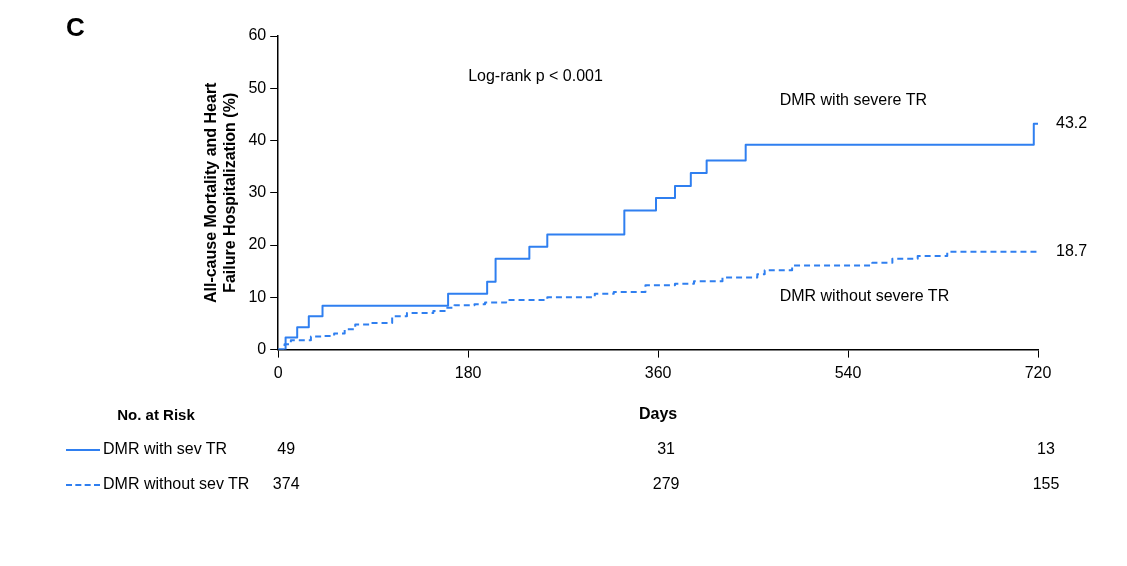 Image resolution: width=1127 pixels, height=566 pixels. I want to click on text: 374, so click(286, 484).